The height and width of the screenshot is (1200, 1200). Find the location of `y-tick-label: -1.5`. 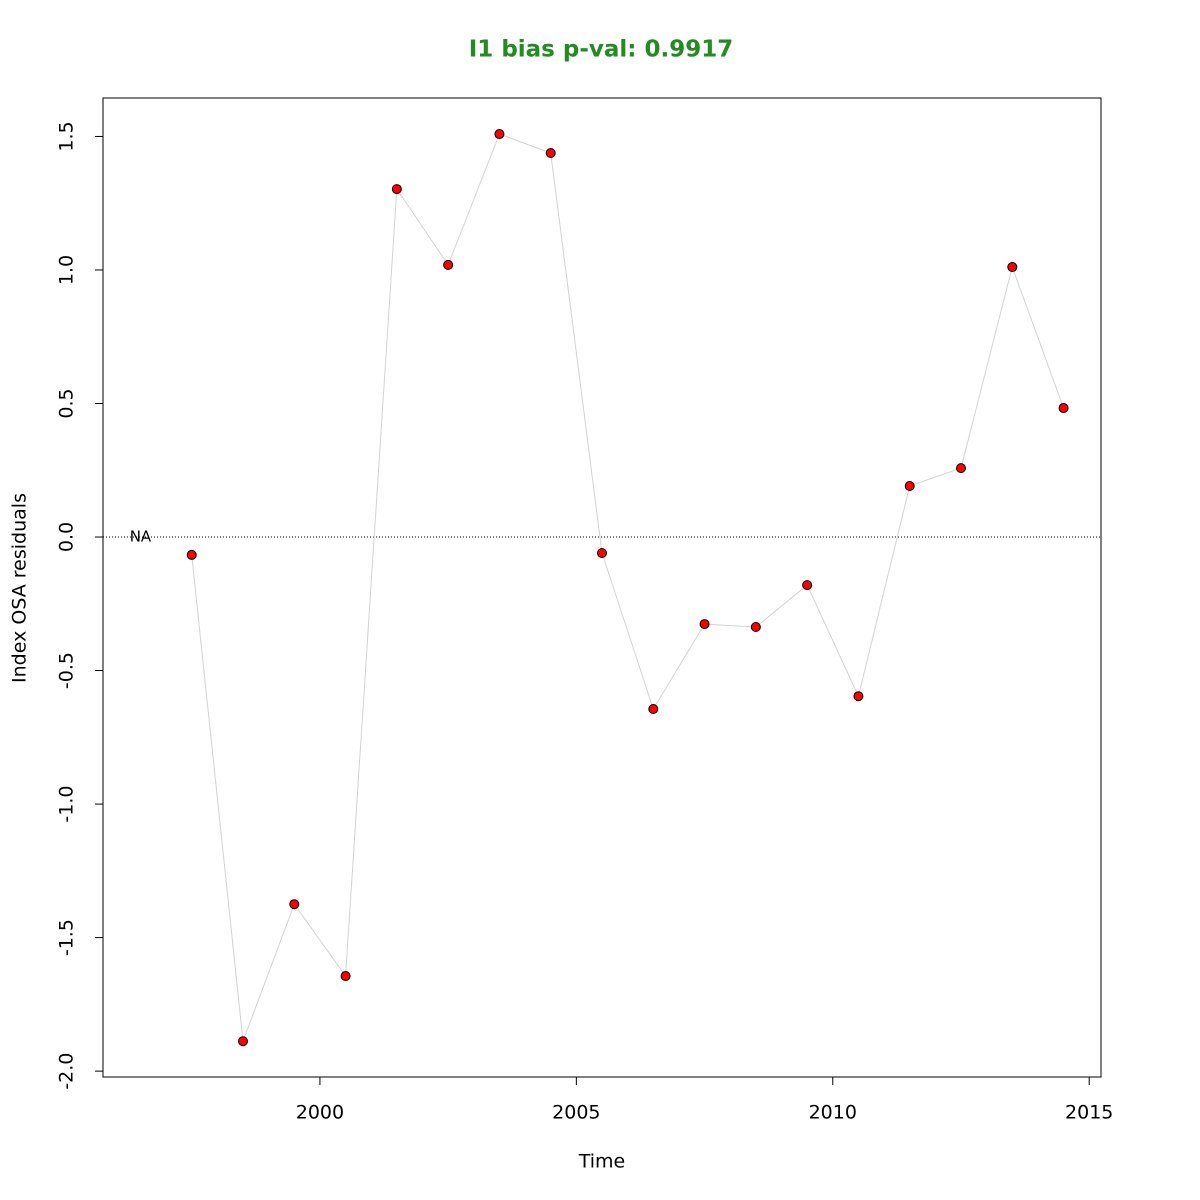

y-tick-label: -1.5 is located at coordinates (67, 937).